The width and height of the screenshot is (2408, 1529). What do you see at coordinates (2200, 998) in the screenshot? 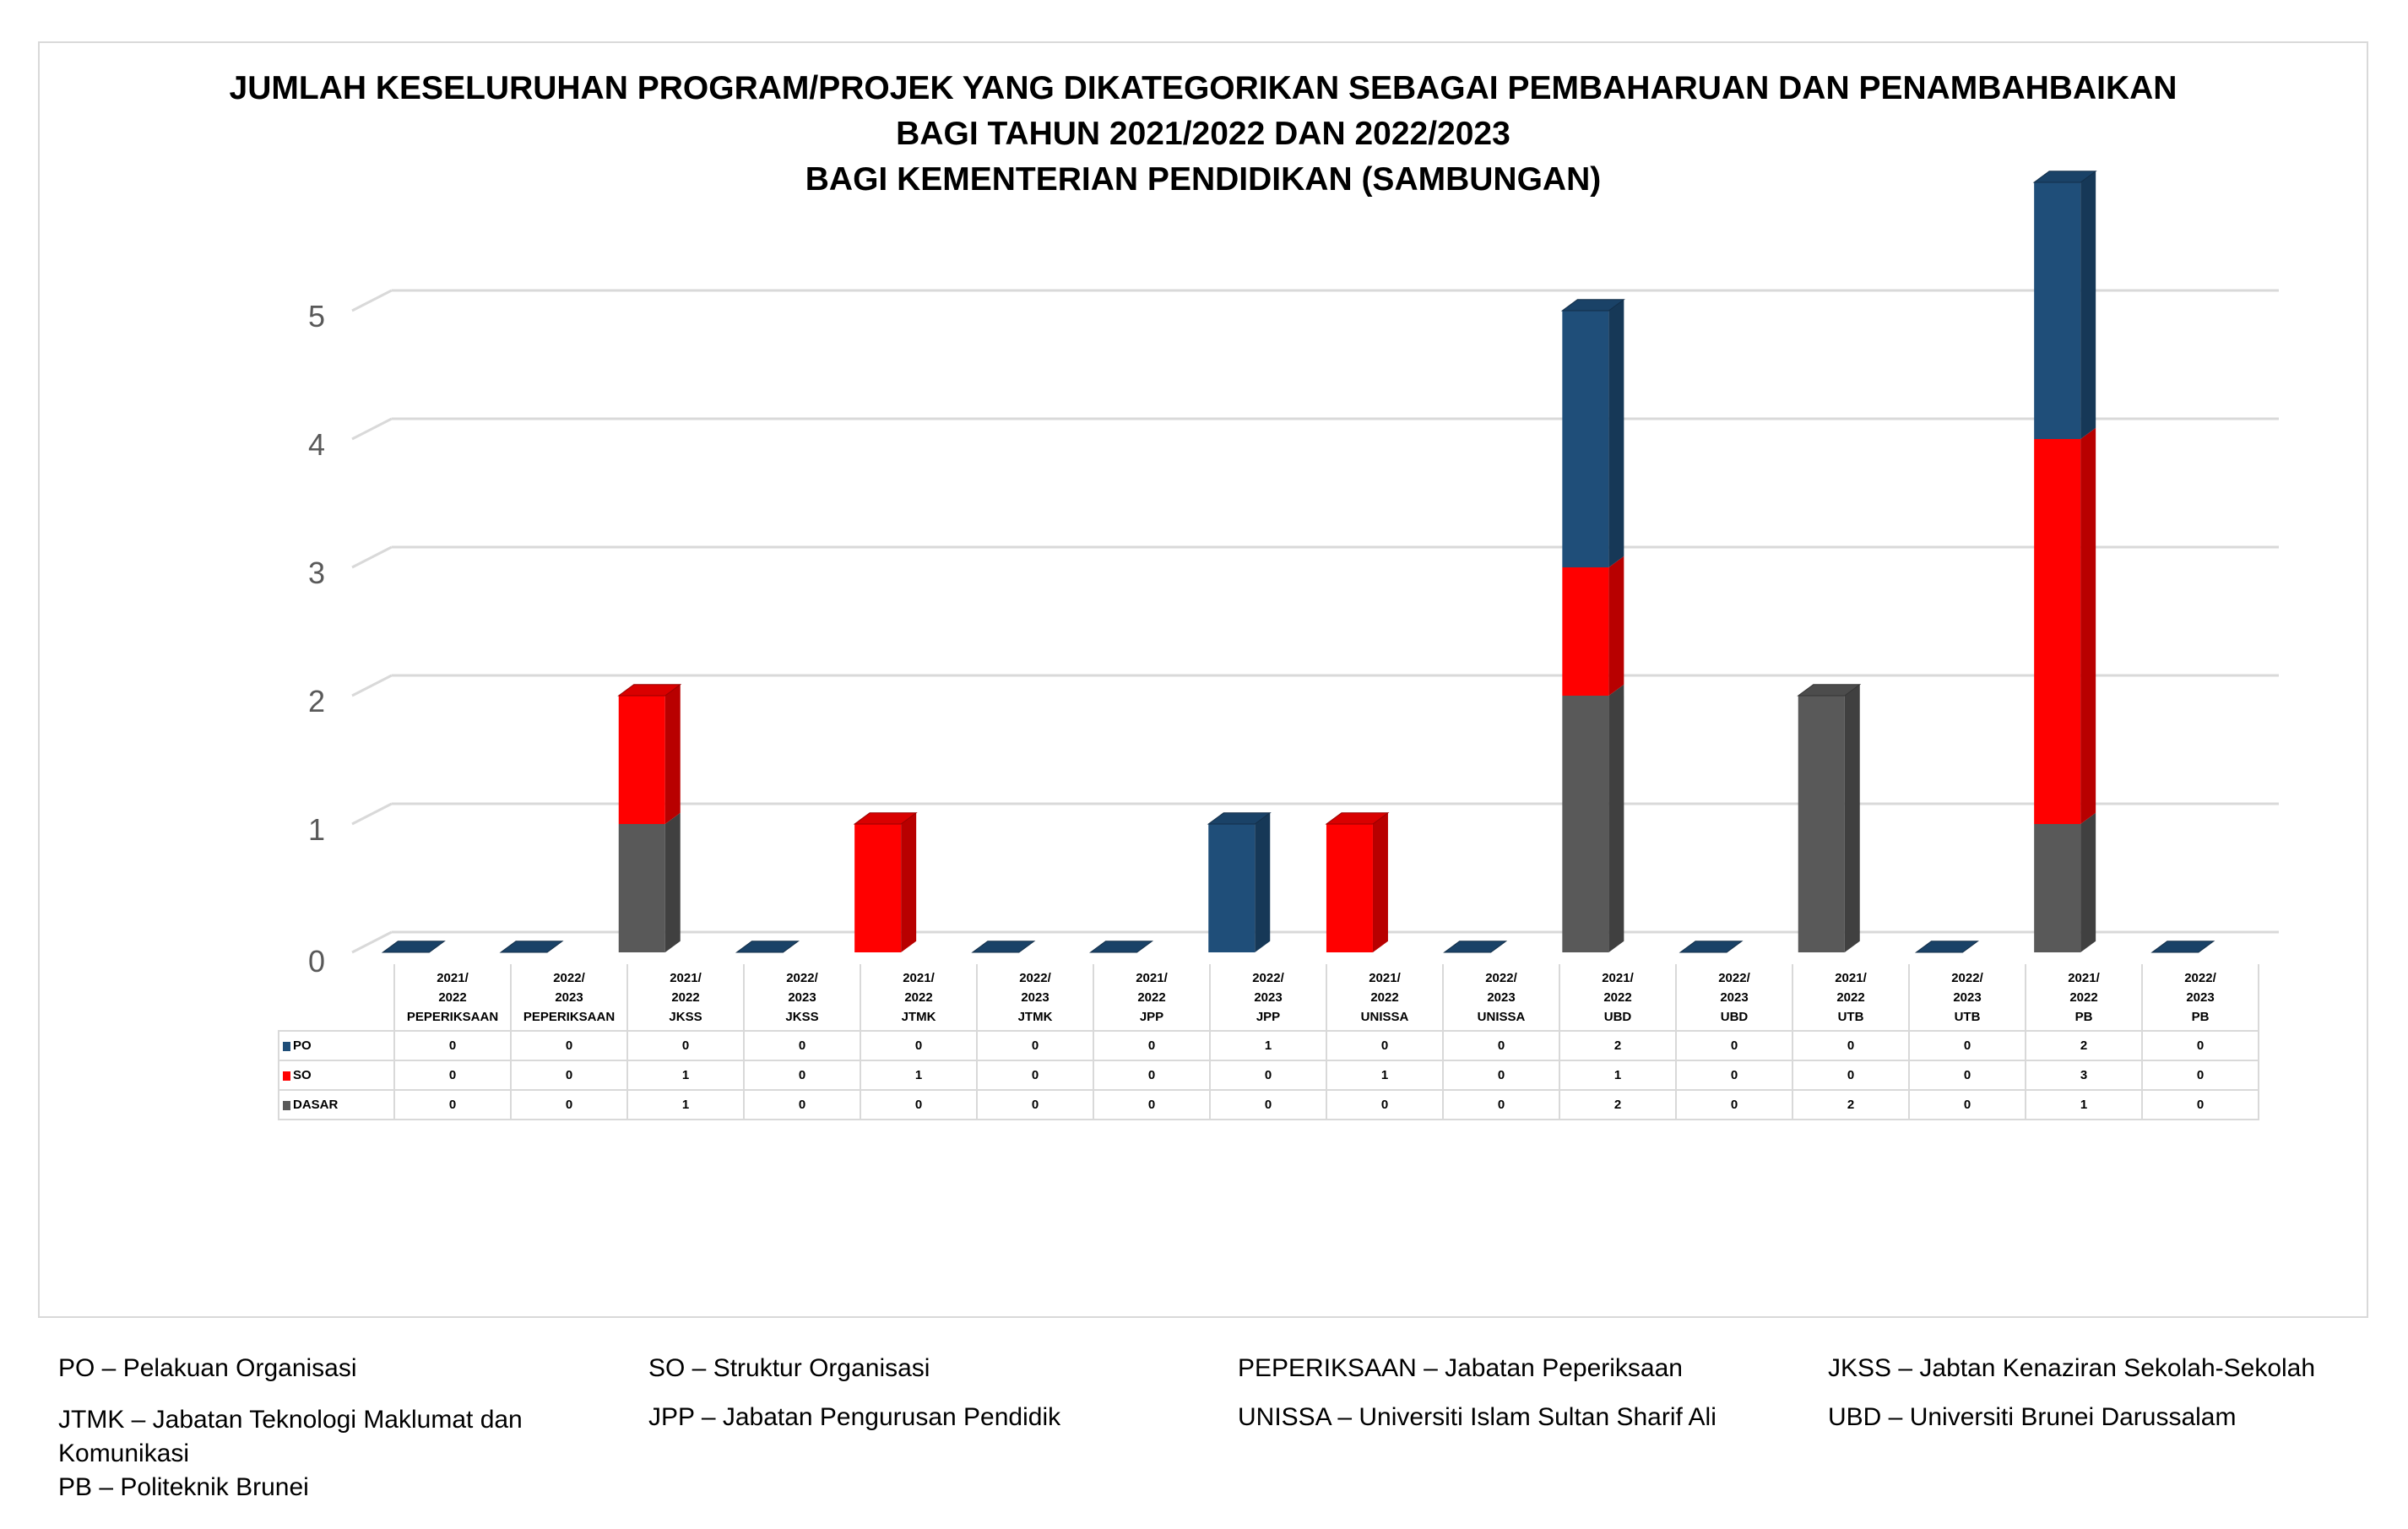
I see `category-label: 2022/2023 PB` at bounding box center [2200, 998].